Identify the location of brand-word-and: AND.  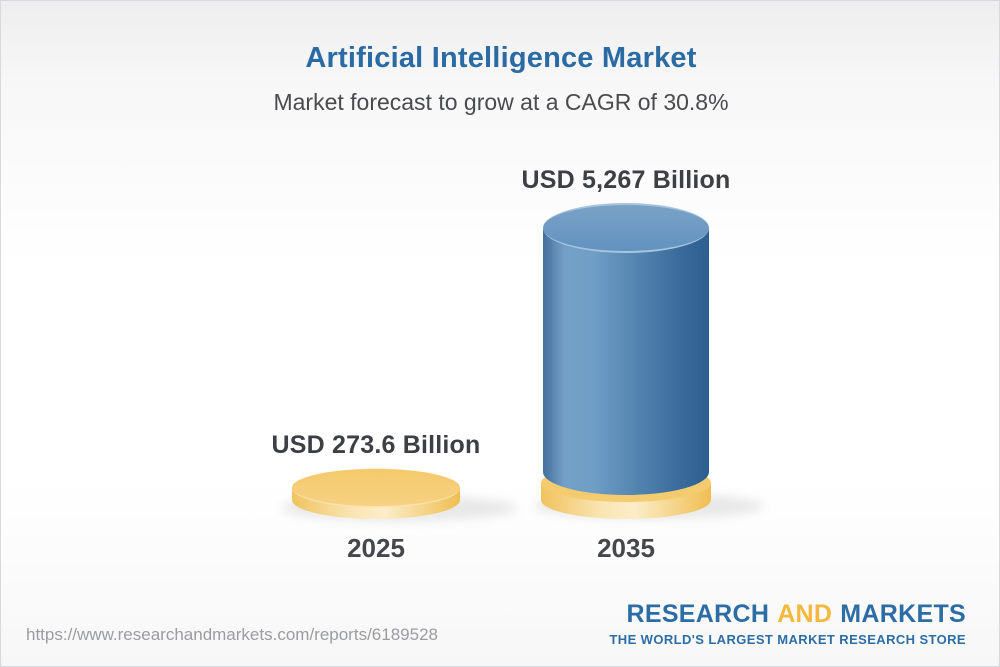
(805, 614).